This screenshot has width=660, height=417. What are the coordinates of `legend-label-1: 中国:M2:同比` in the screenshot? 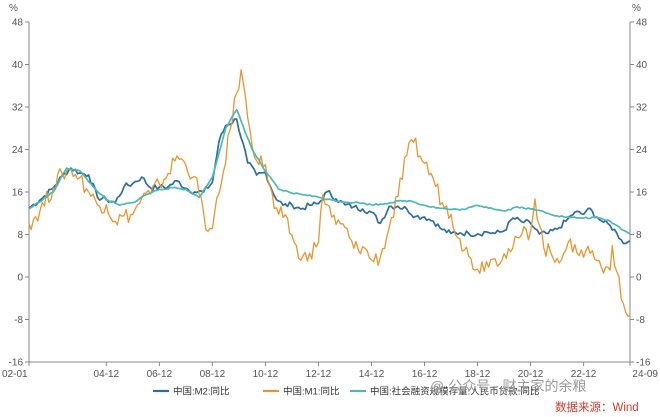 It's located at (201, 392).